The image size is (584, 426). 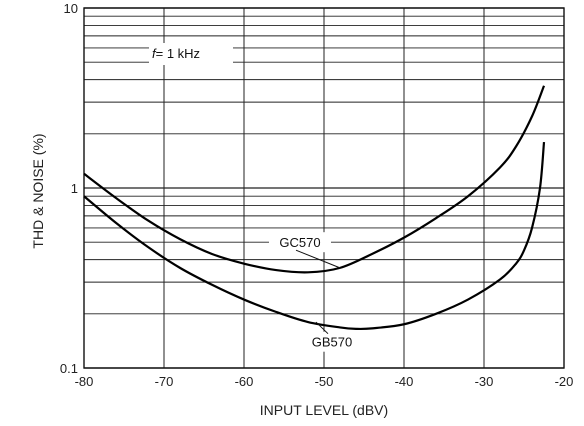 I want to click on x-tick-label: -60, so click(x=244, y=381).